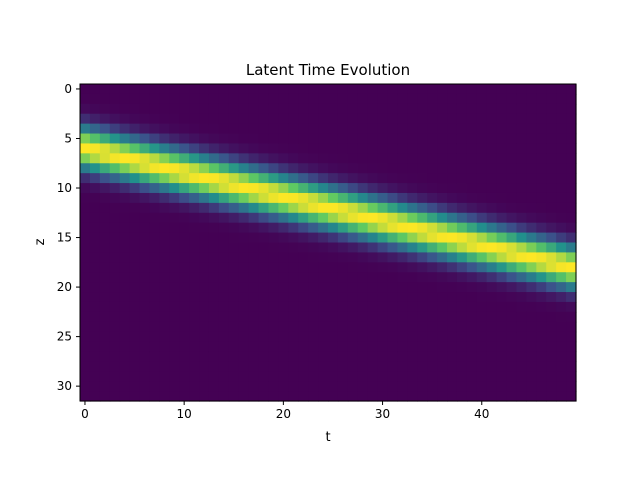  Describe the element at coordinates (283, 414) in the screenshot. I see `x-tick-label: 20` at that location.